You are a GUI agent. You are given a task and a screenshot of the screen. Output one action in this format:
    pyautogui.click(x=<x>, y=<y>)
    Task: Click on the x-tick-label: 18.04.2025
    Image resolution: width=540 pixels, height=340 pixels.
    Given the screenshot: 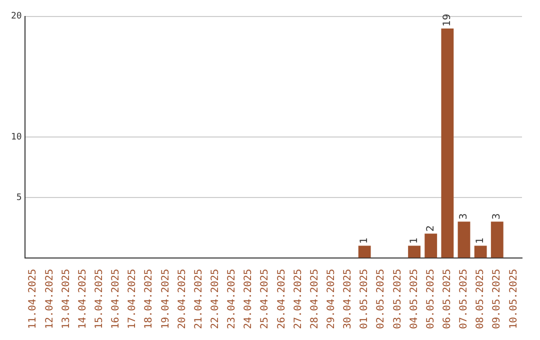 What is the action you would take?
    pyautogui.click(x=149, y=299)
    